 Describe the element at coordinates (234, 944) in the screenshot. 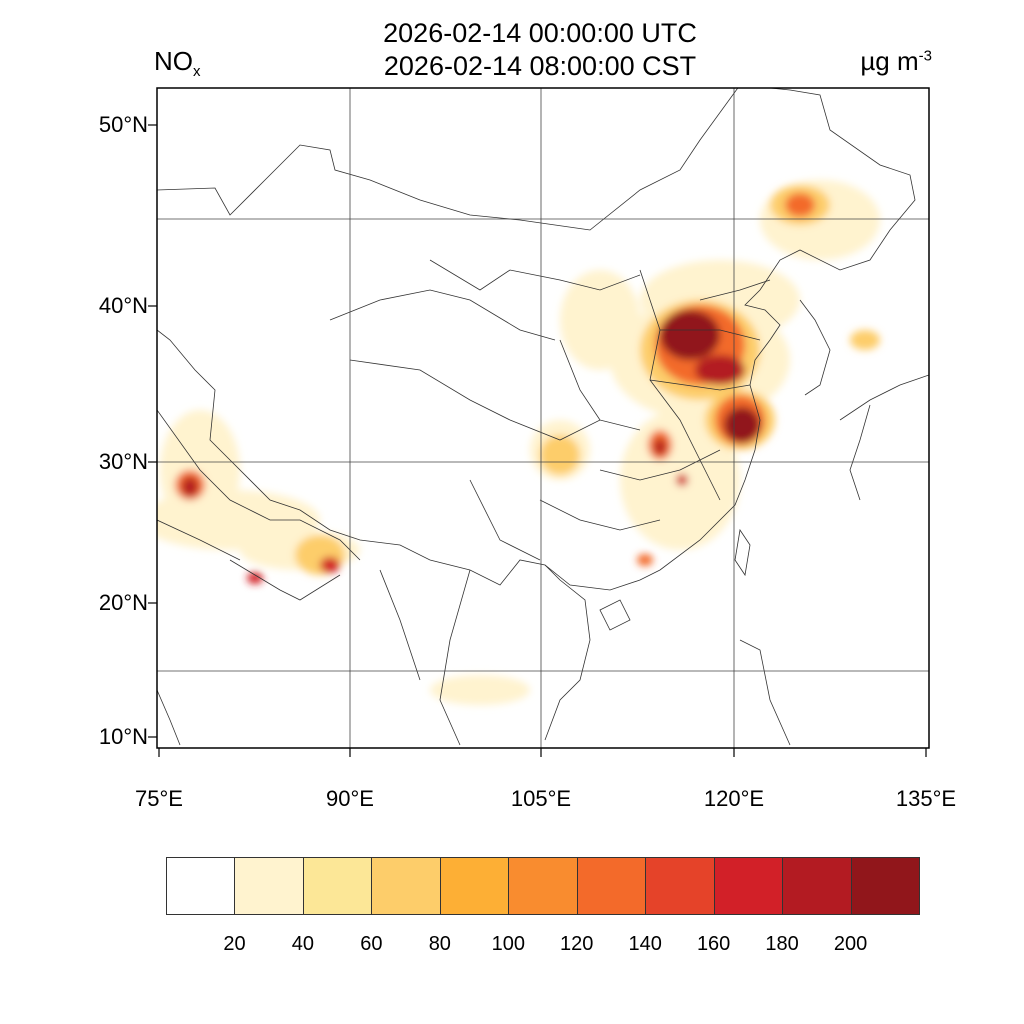

I see `colorbar-label: 20` at that location.